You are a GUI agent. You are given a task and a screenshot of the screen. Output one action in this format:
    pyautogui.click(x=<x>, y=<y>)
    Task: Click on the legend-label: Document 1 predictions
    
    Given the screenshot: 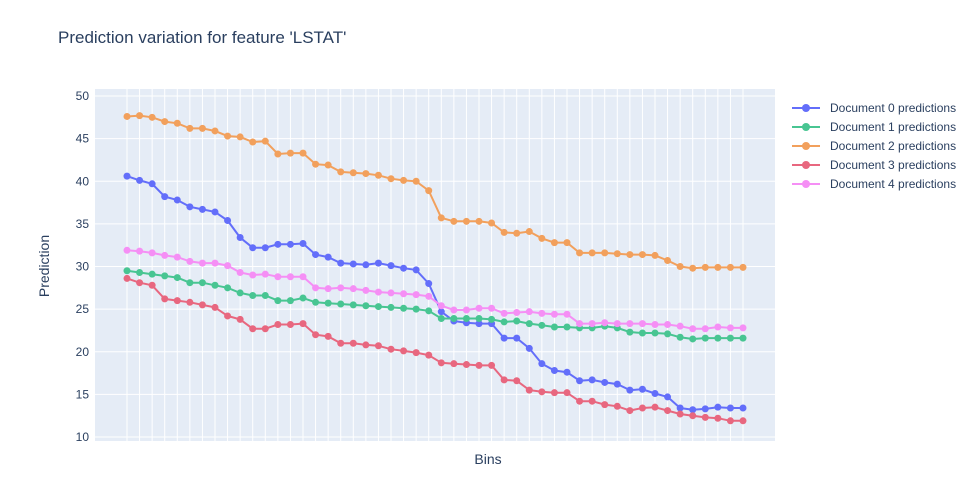 What is the action you would take?
    pyautogui.click(x=893, y=126)
    